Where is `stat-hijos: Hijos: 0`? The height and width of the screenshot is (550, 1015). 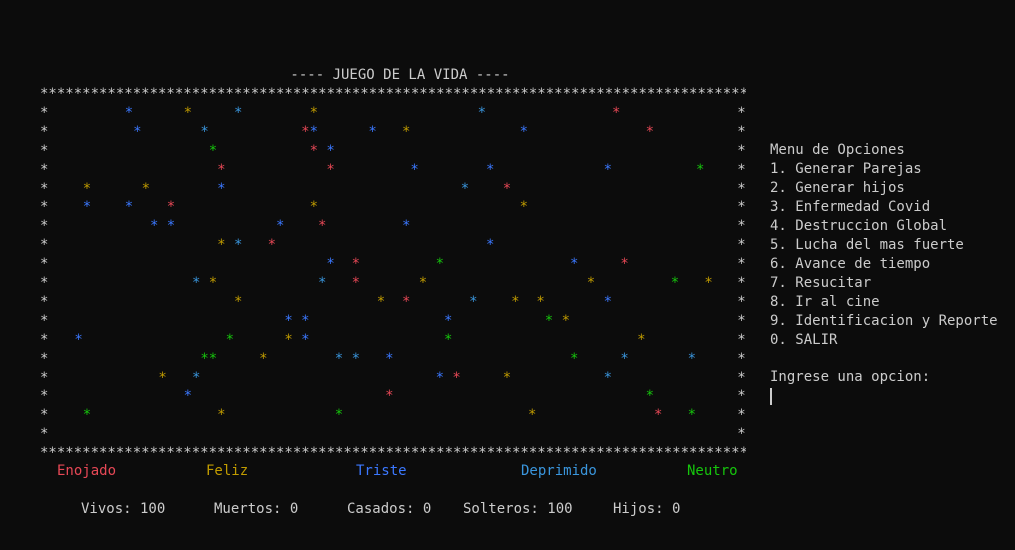
stat-hijos: Hijos: 0 is located at coordinates (647, 509).